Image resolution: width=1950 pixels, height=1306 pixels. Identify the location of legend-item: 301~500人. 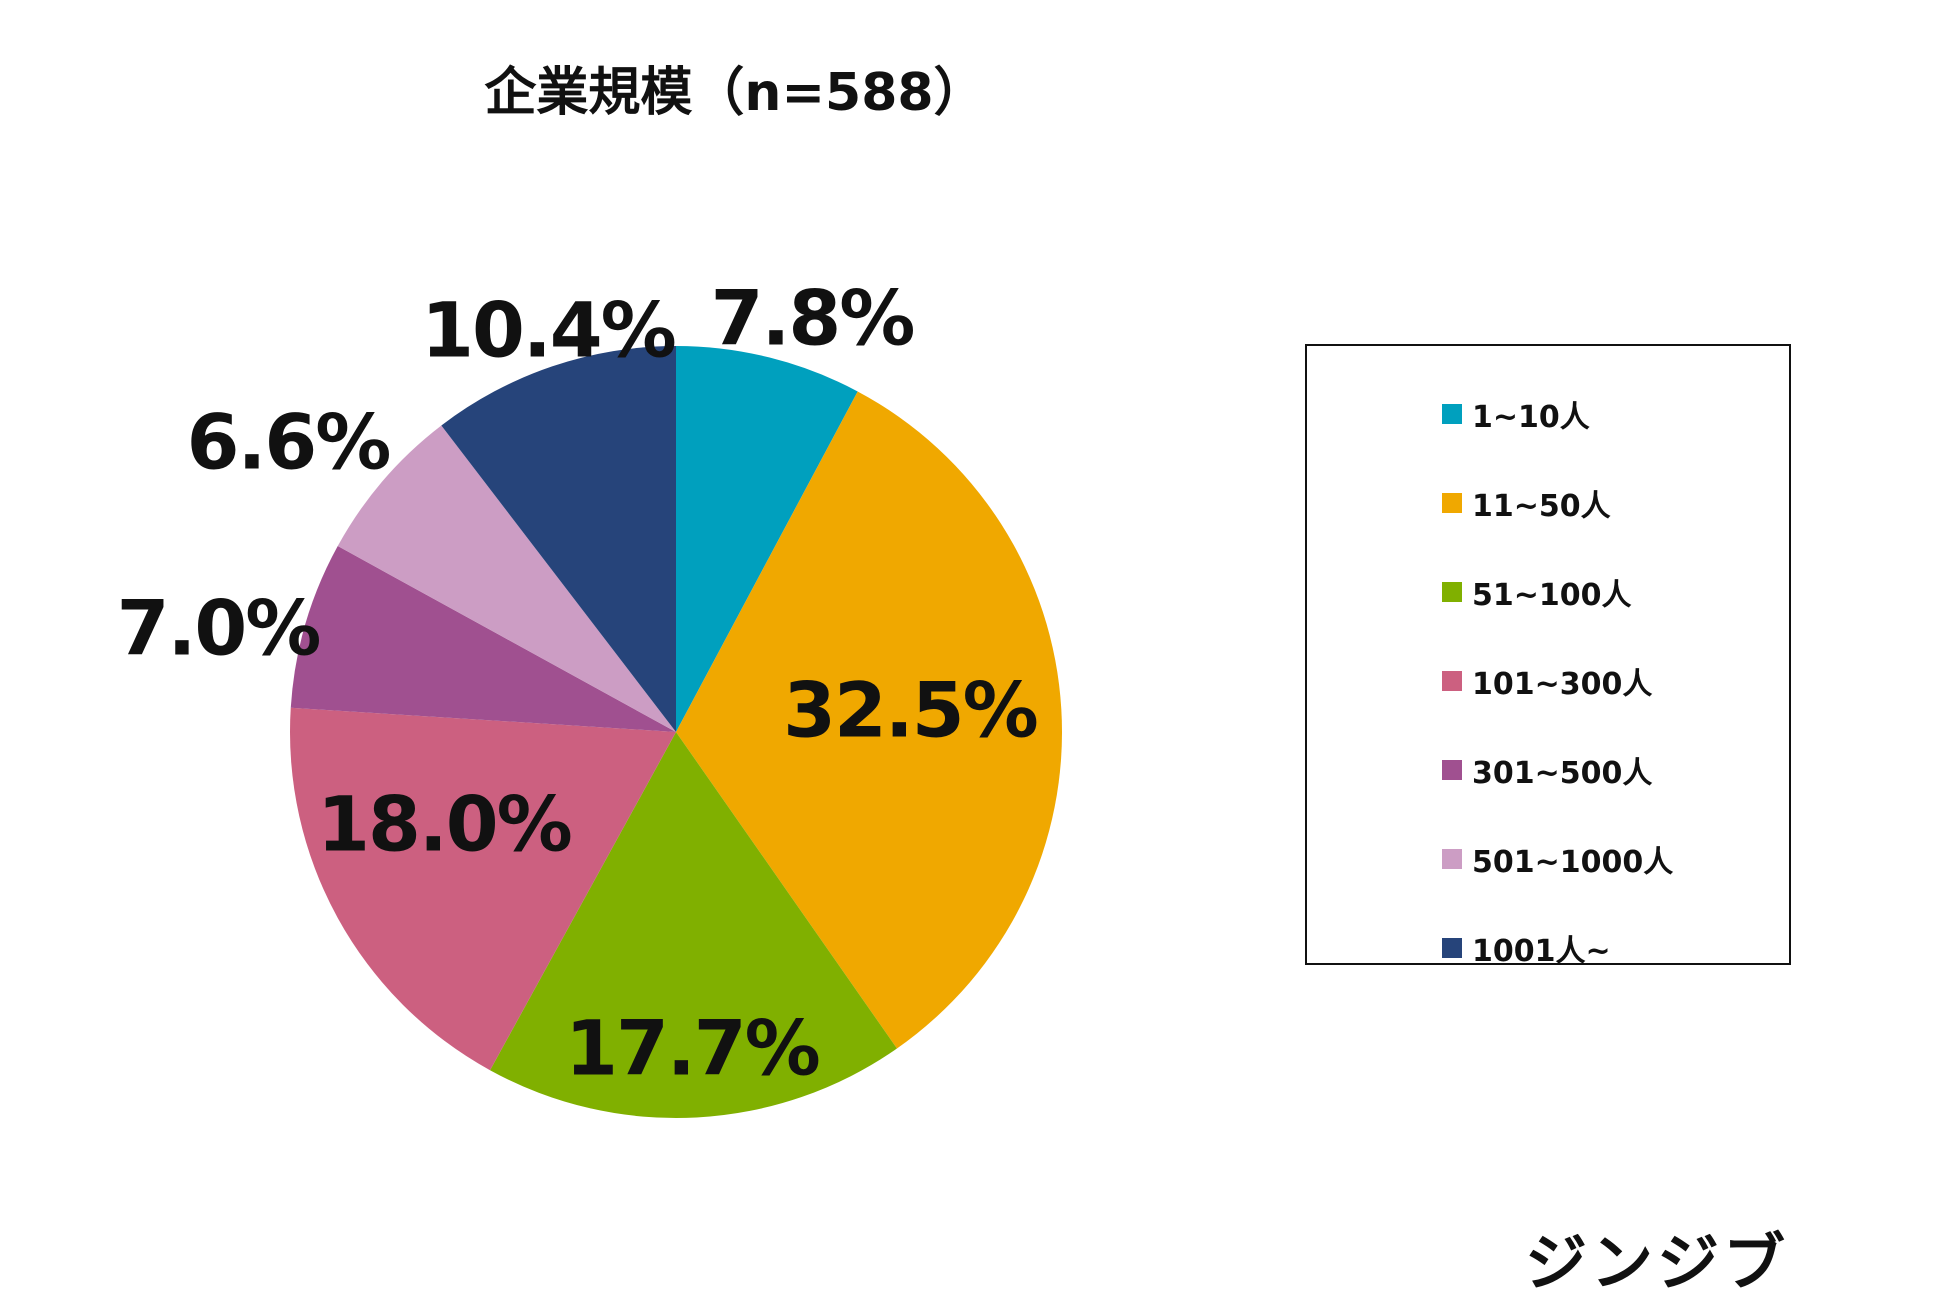
(1547, 770).